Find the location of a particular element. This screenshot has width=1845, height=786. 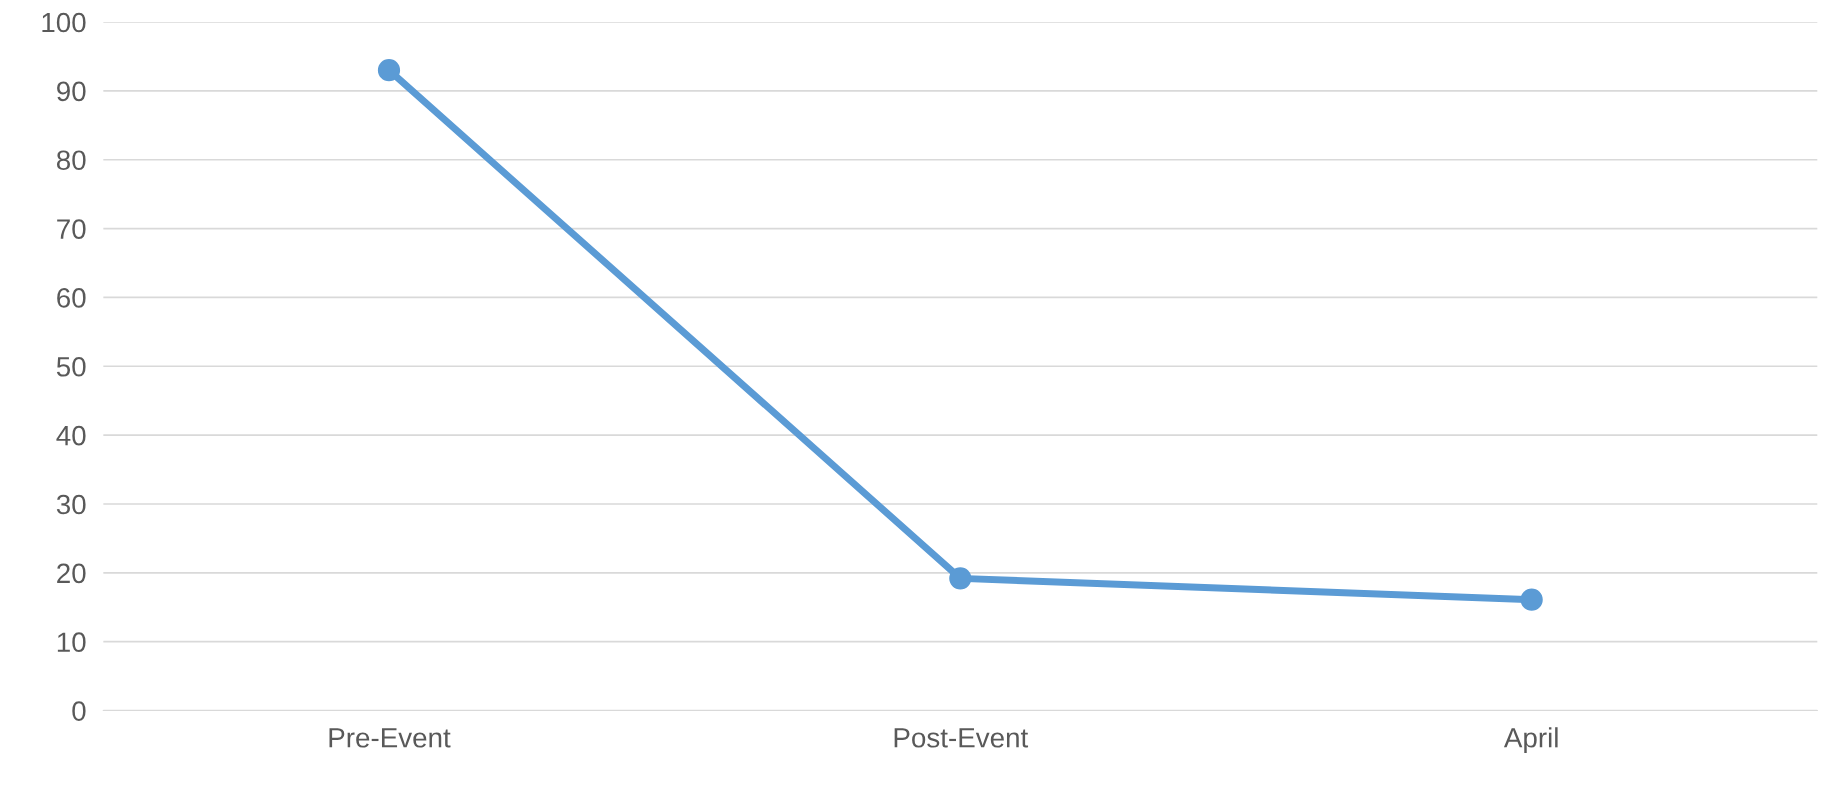

y-tick-label: 40 is located at coordinates (71, 435).